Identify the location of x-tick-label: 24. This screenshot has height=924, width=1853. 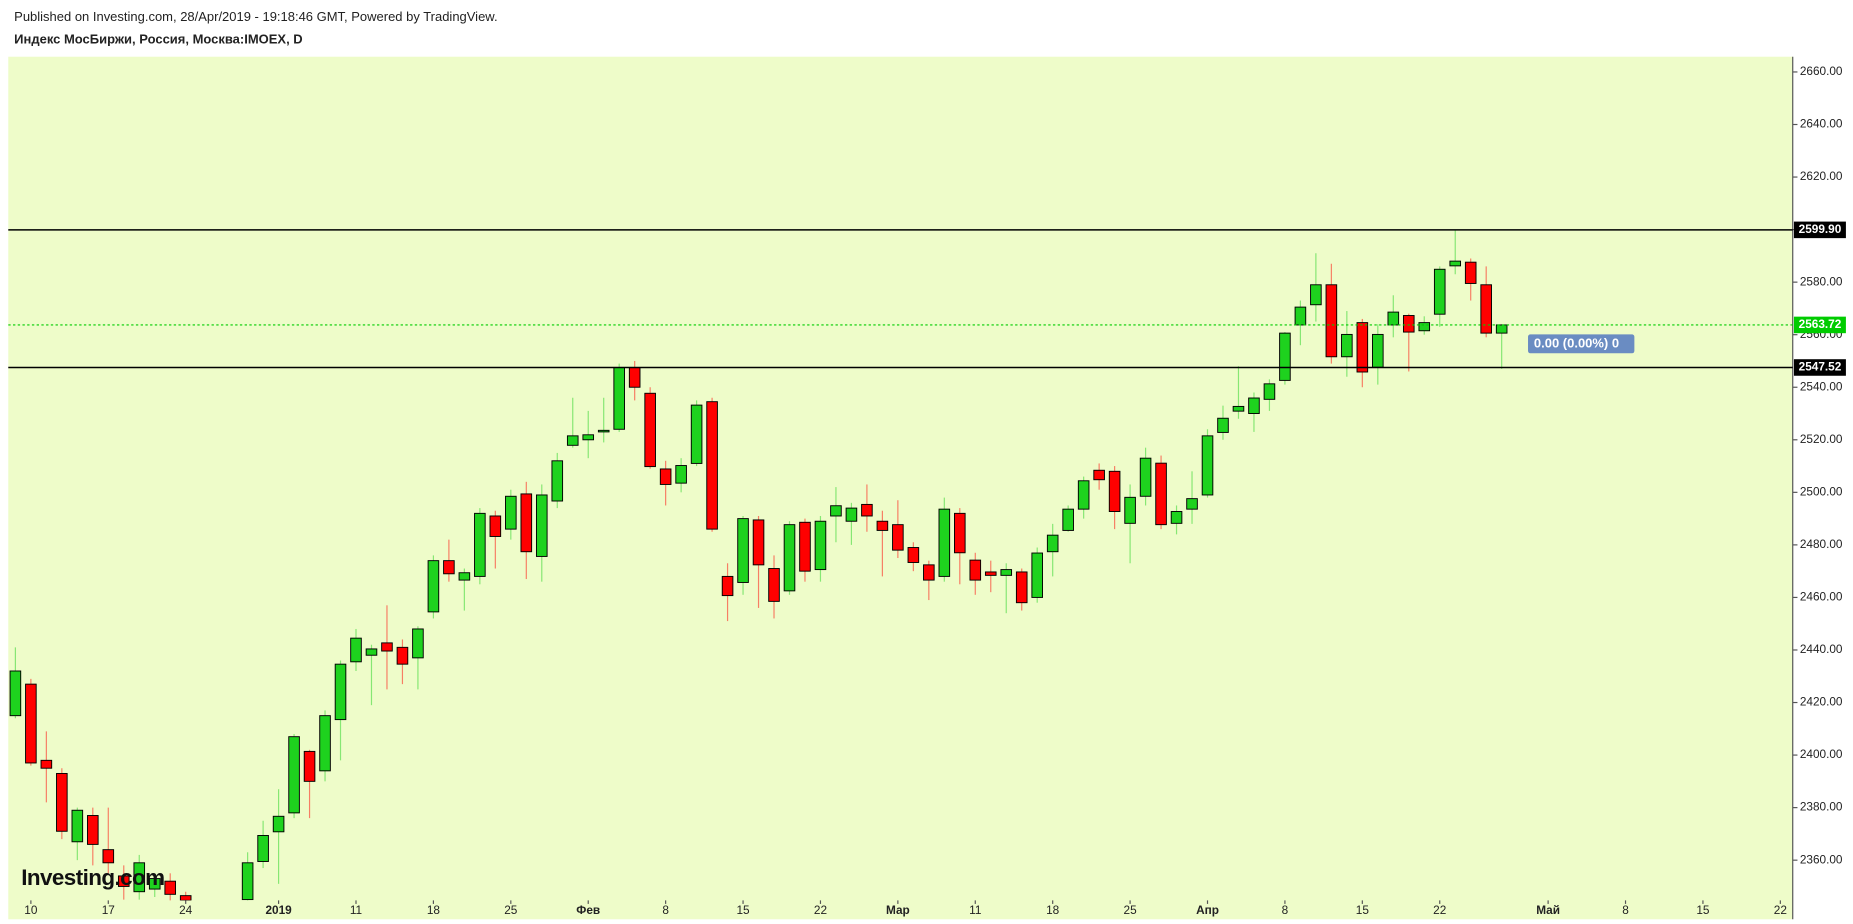
(186, 910).